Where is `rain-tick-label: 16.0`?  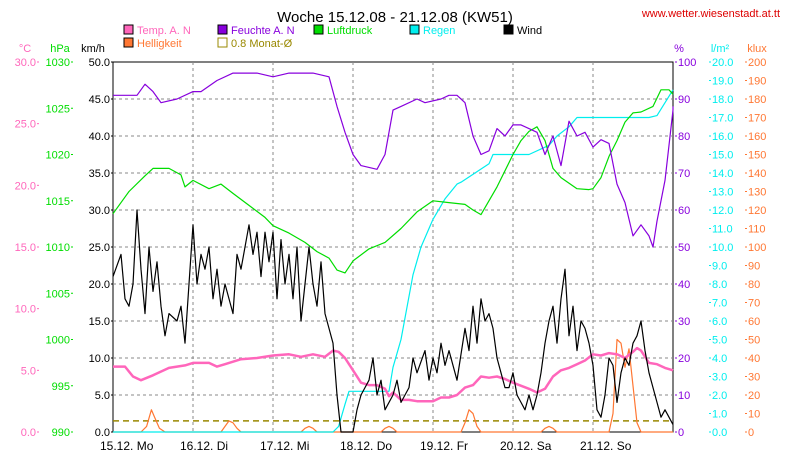 rain-tick-label: 16.0 is located at coordinates (722, 137).